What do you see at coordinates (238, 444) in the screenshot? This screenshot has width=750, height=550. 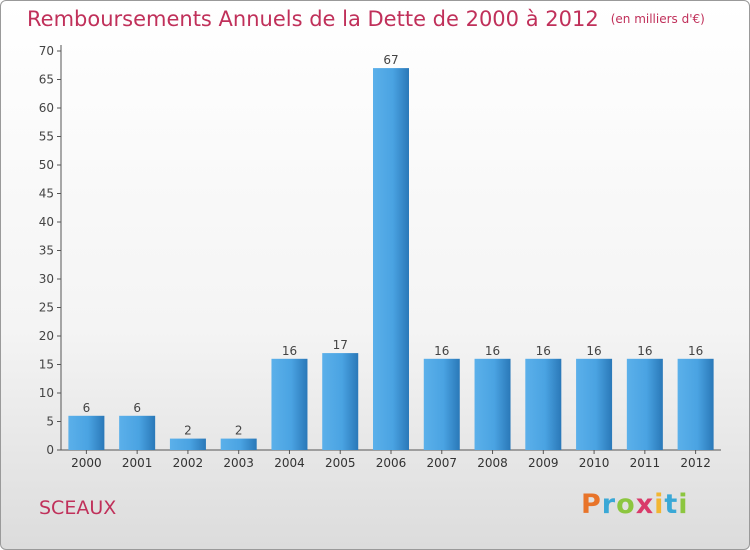 I see `bar-2003` at bounding box center [238, 444].